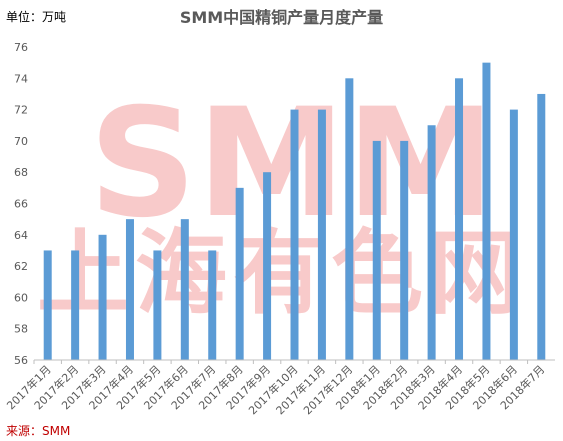  Describe the element at coordinates (21, 172) in the screenshot. I see `y-tick-label: 68` at that location.